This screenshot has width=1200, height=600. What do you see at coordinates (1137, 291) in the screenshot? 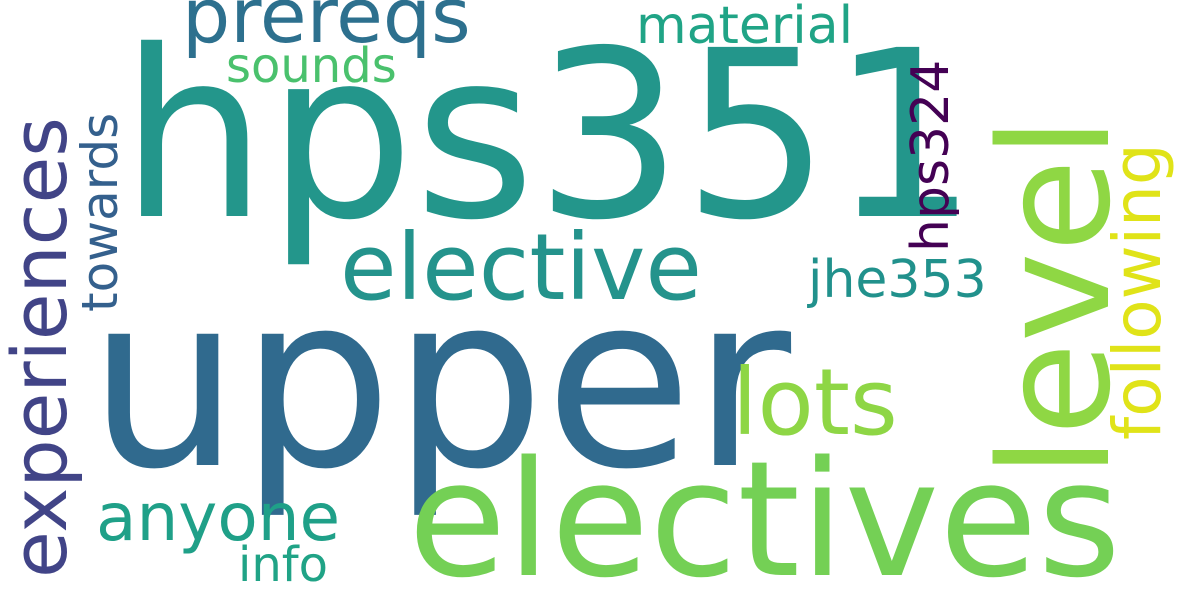
I see `word-following: following` at bounding box center [1137, 291].